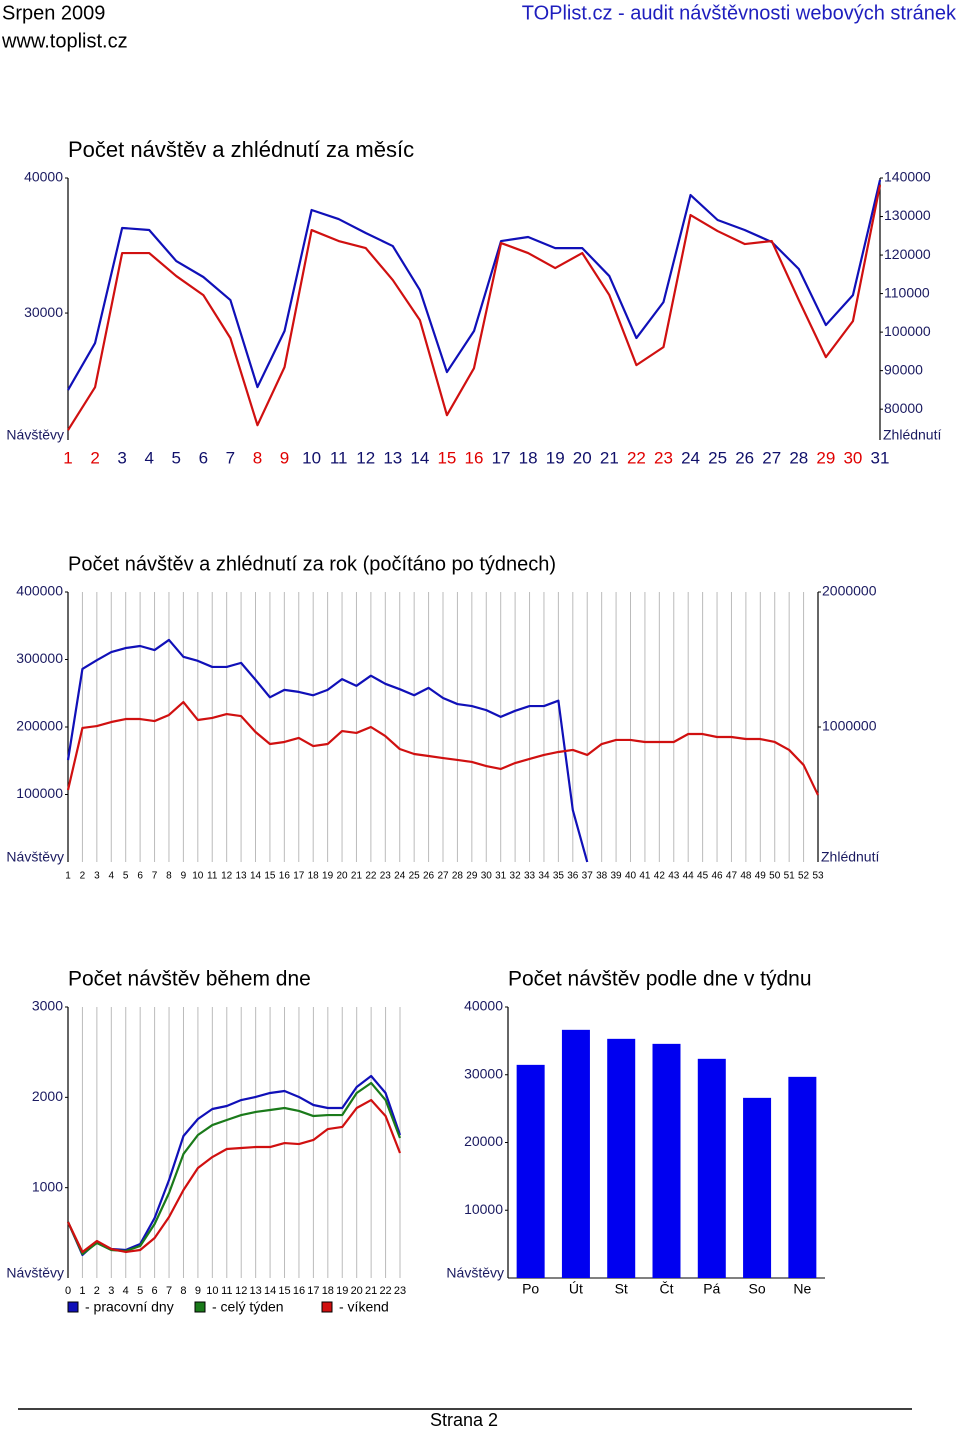  I want to click on x-tick-label: Ne, so click(802, 1289).